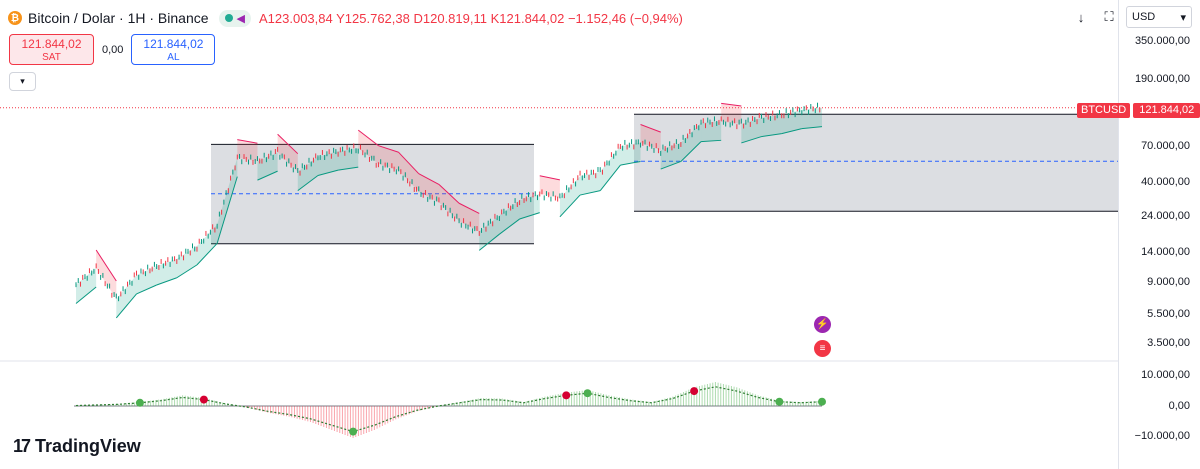 The height and width of the screenshot is (469, 1200). What do you see at coordinates (373, 18) in the screenshot?
I see `high-value: Y125.762,38` at bounding box center [373, 18].